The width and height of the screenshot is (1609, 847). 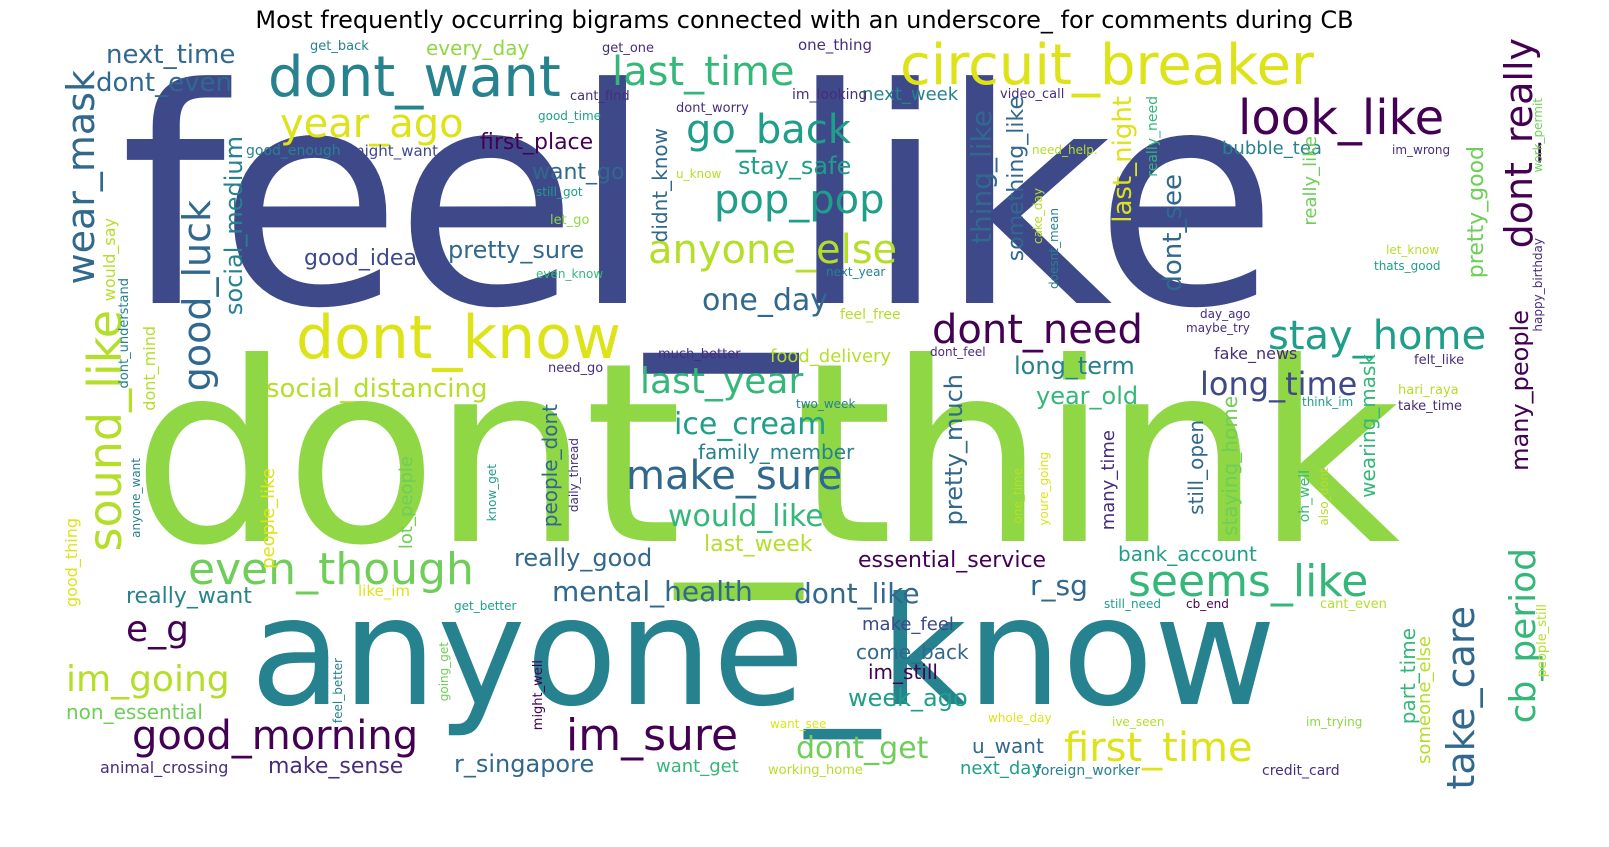 What do you see at coordinates (275, 736) in the screenshot?
I see `word-good_morning: good_morning` at bounding box center [275, 736].